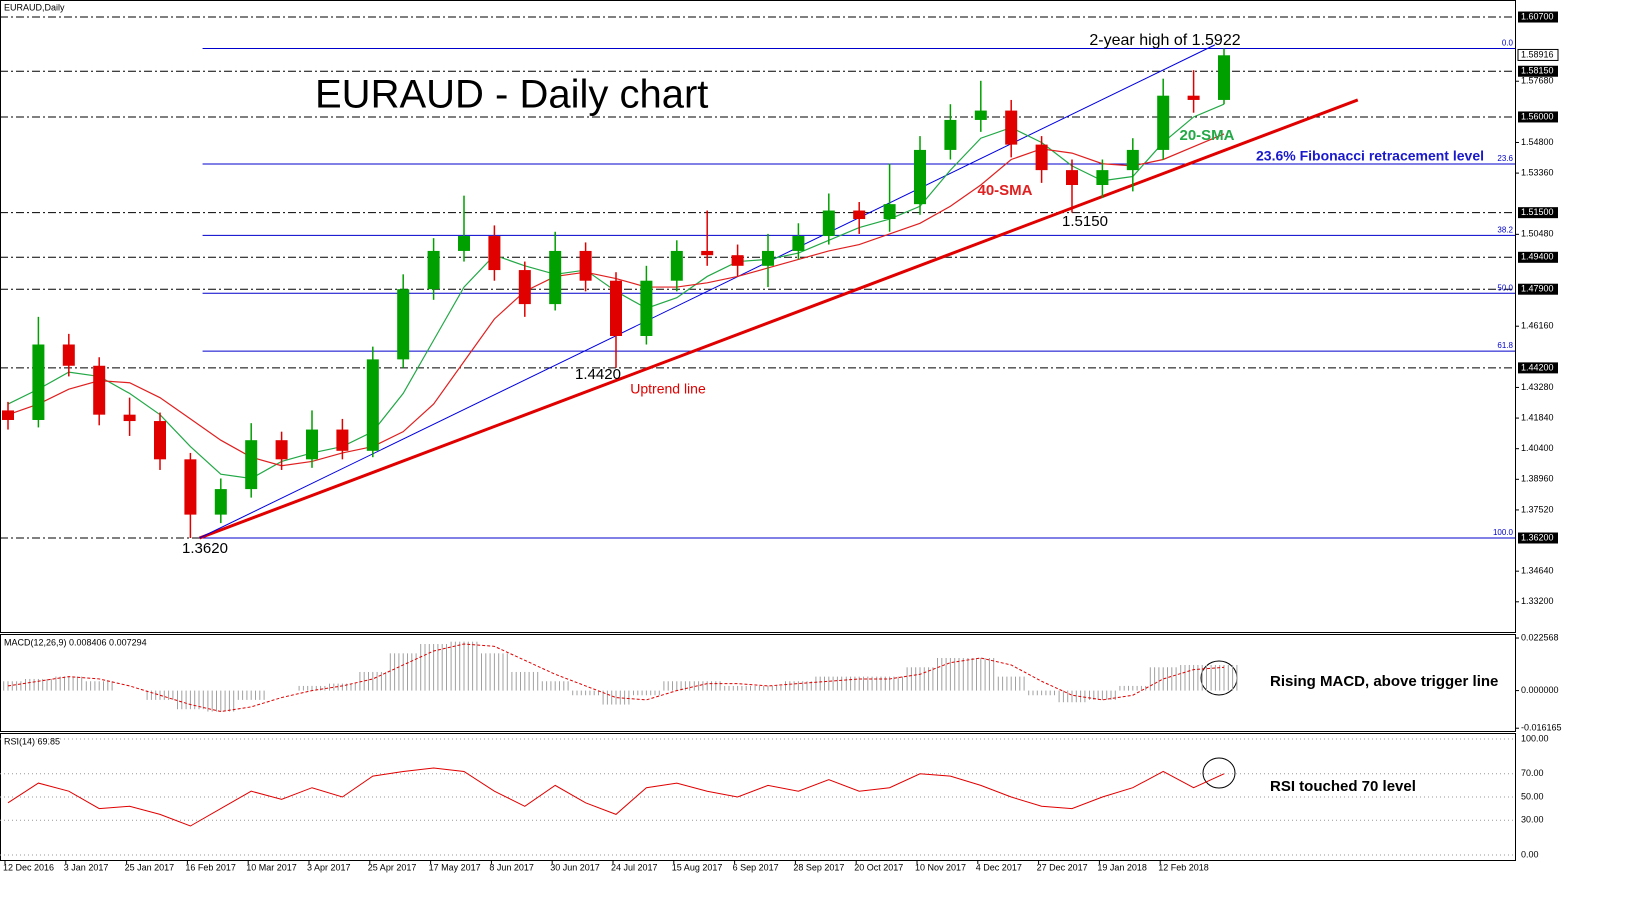 This screenshot has width=1640, height=919. What do you see at coordinates (329, 867) in the screenshot?
I see `x-tick-label: 3 Apr 2017` at bounding box center [329, 867].